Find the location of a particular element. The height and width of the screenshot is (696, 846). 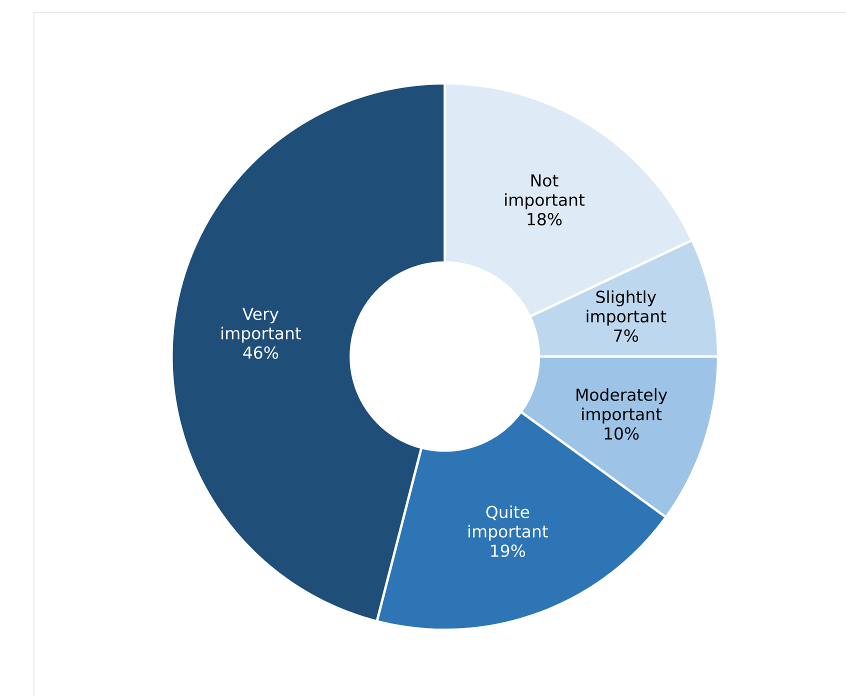

slice-label: Moderately important is located at coordinates (622, 406).